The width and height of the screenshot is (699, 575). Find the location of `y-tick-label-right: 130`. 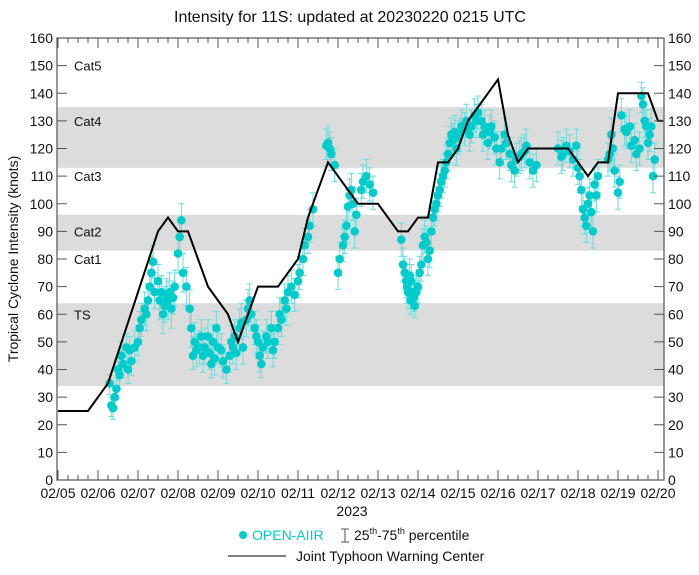

y-tick-label-right: 130 is located at coordinates (680, 121).